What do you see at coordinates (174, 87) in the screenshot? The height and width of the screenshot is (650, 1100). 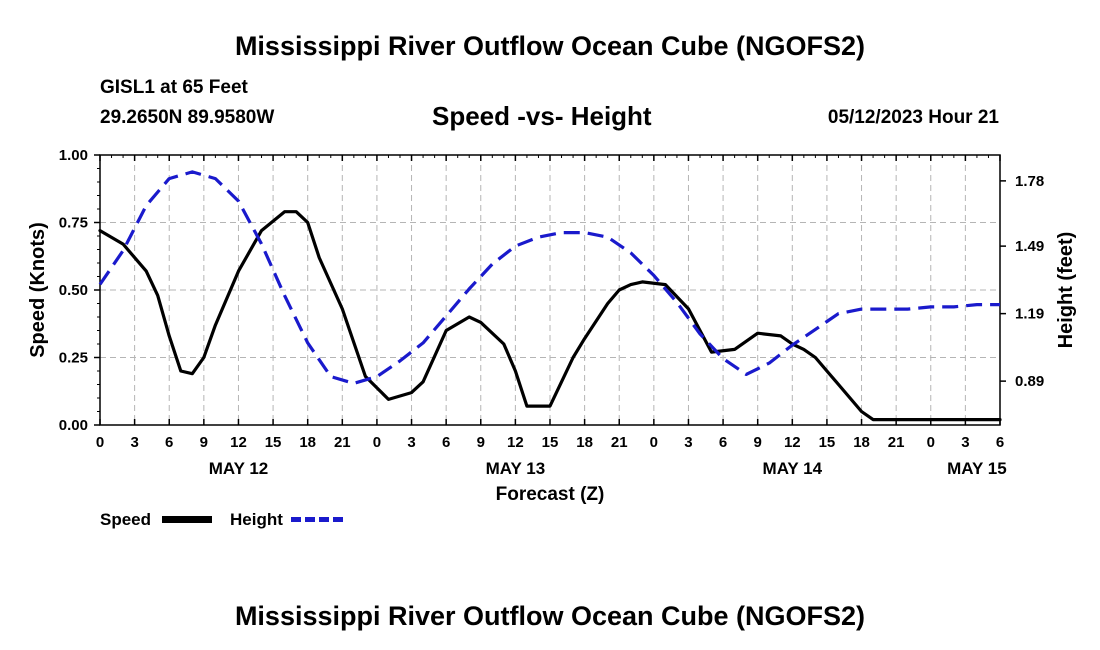 I see `station-label: GISL1 at 65 Feet` at bounding box center [174, 87].